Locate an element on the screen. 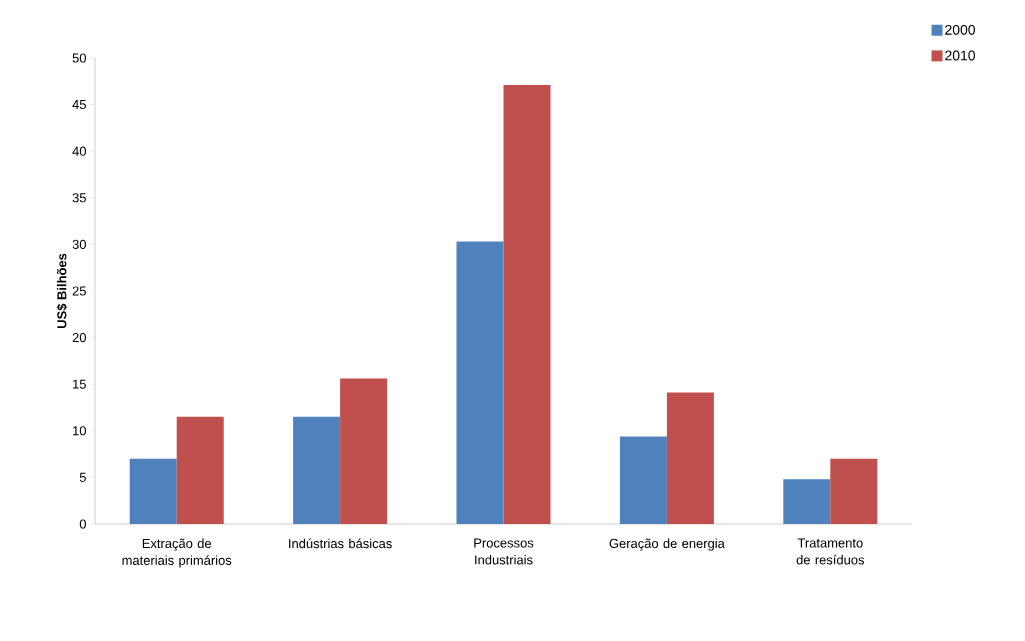 The height and width of the screenshot is (641, 1025). x-tick-label: Tratamento de resíduos is located at coordinates (830, 551).